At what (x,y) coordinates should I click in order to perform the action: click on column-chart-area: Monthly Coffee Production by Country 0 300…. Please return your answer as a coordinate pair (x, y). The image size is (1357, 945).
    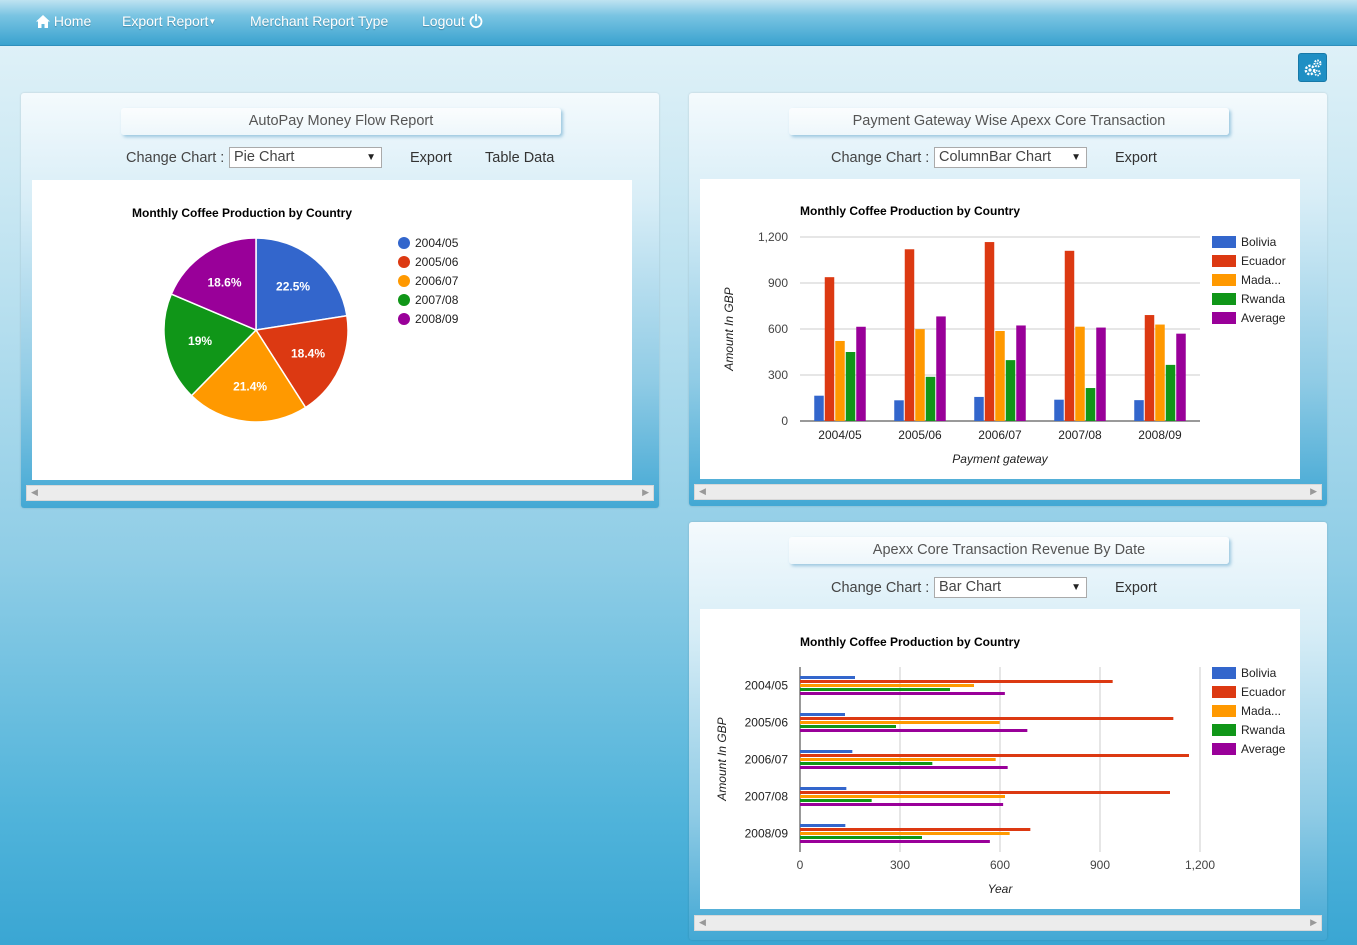
    Looking at the image, I should click on (1000, 329).